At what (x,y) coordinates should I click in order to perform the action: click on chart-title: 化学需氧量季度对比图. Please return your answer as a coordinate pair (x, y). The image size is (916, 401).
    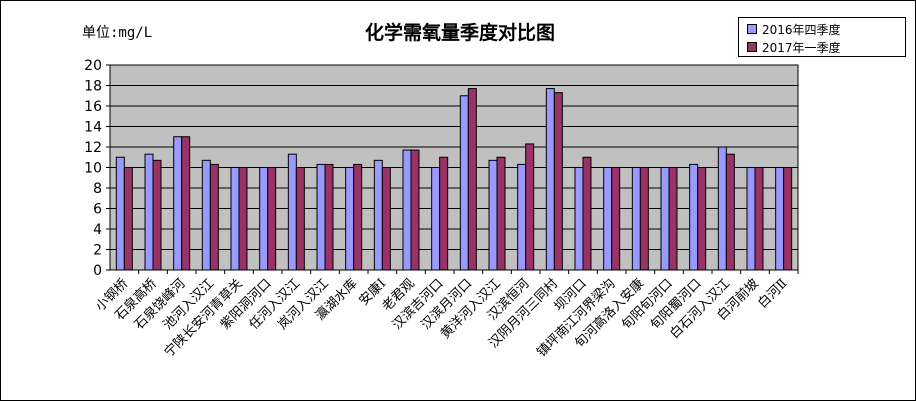
    Looking at the image, I should click on (459, 33).